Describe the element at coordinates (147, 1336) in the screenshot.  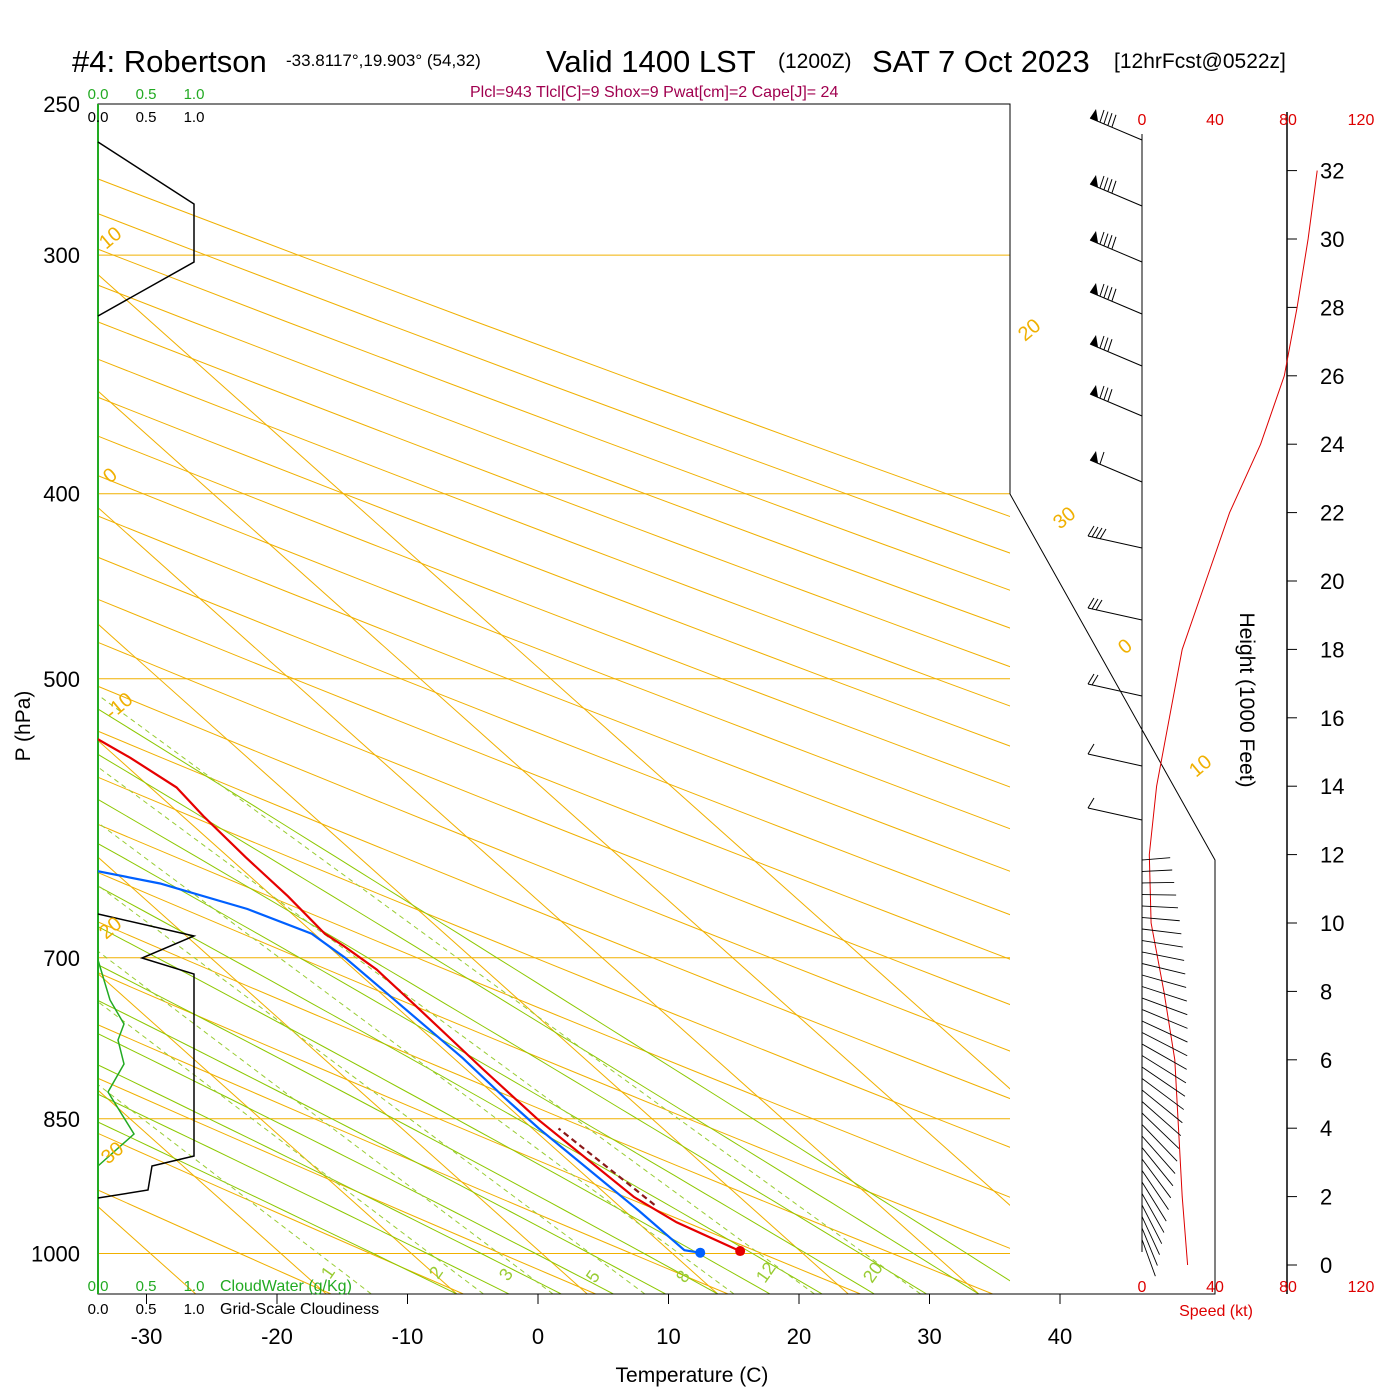
I see `x-tick-label: -30` at that location.